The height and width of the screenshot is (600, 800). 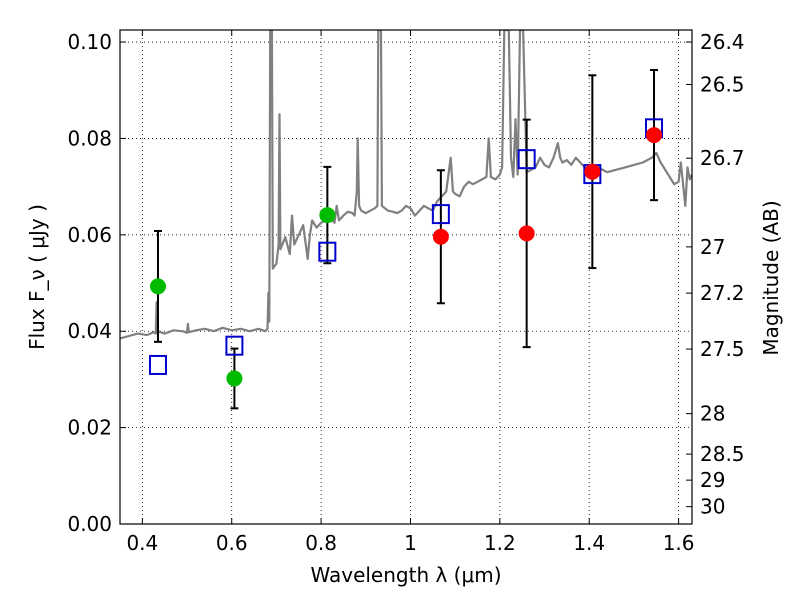 I want to click on right-axis-label: Magnitude (AB), so click(x=771, y=277).